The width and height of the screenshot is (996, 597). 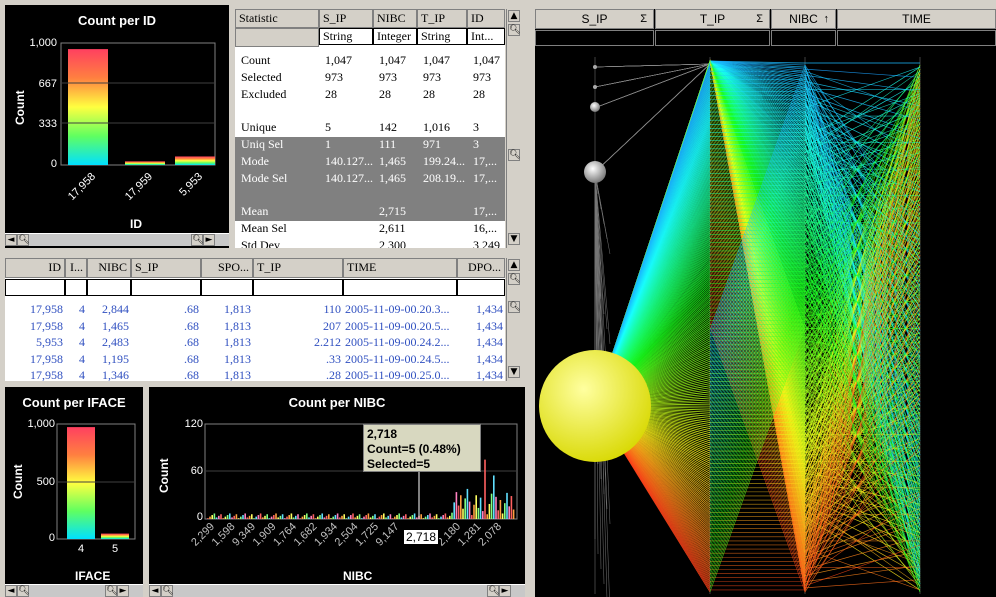 What do you see at coordinates (400, 268) in the screenshot?
I see `column-header: TIME` at bounding box center [400, 268].